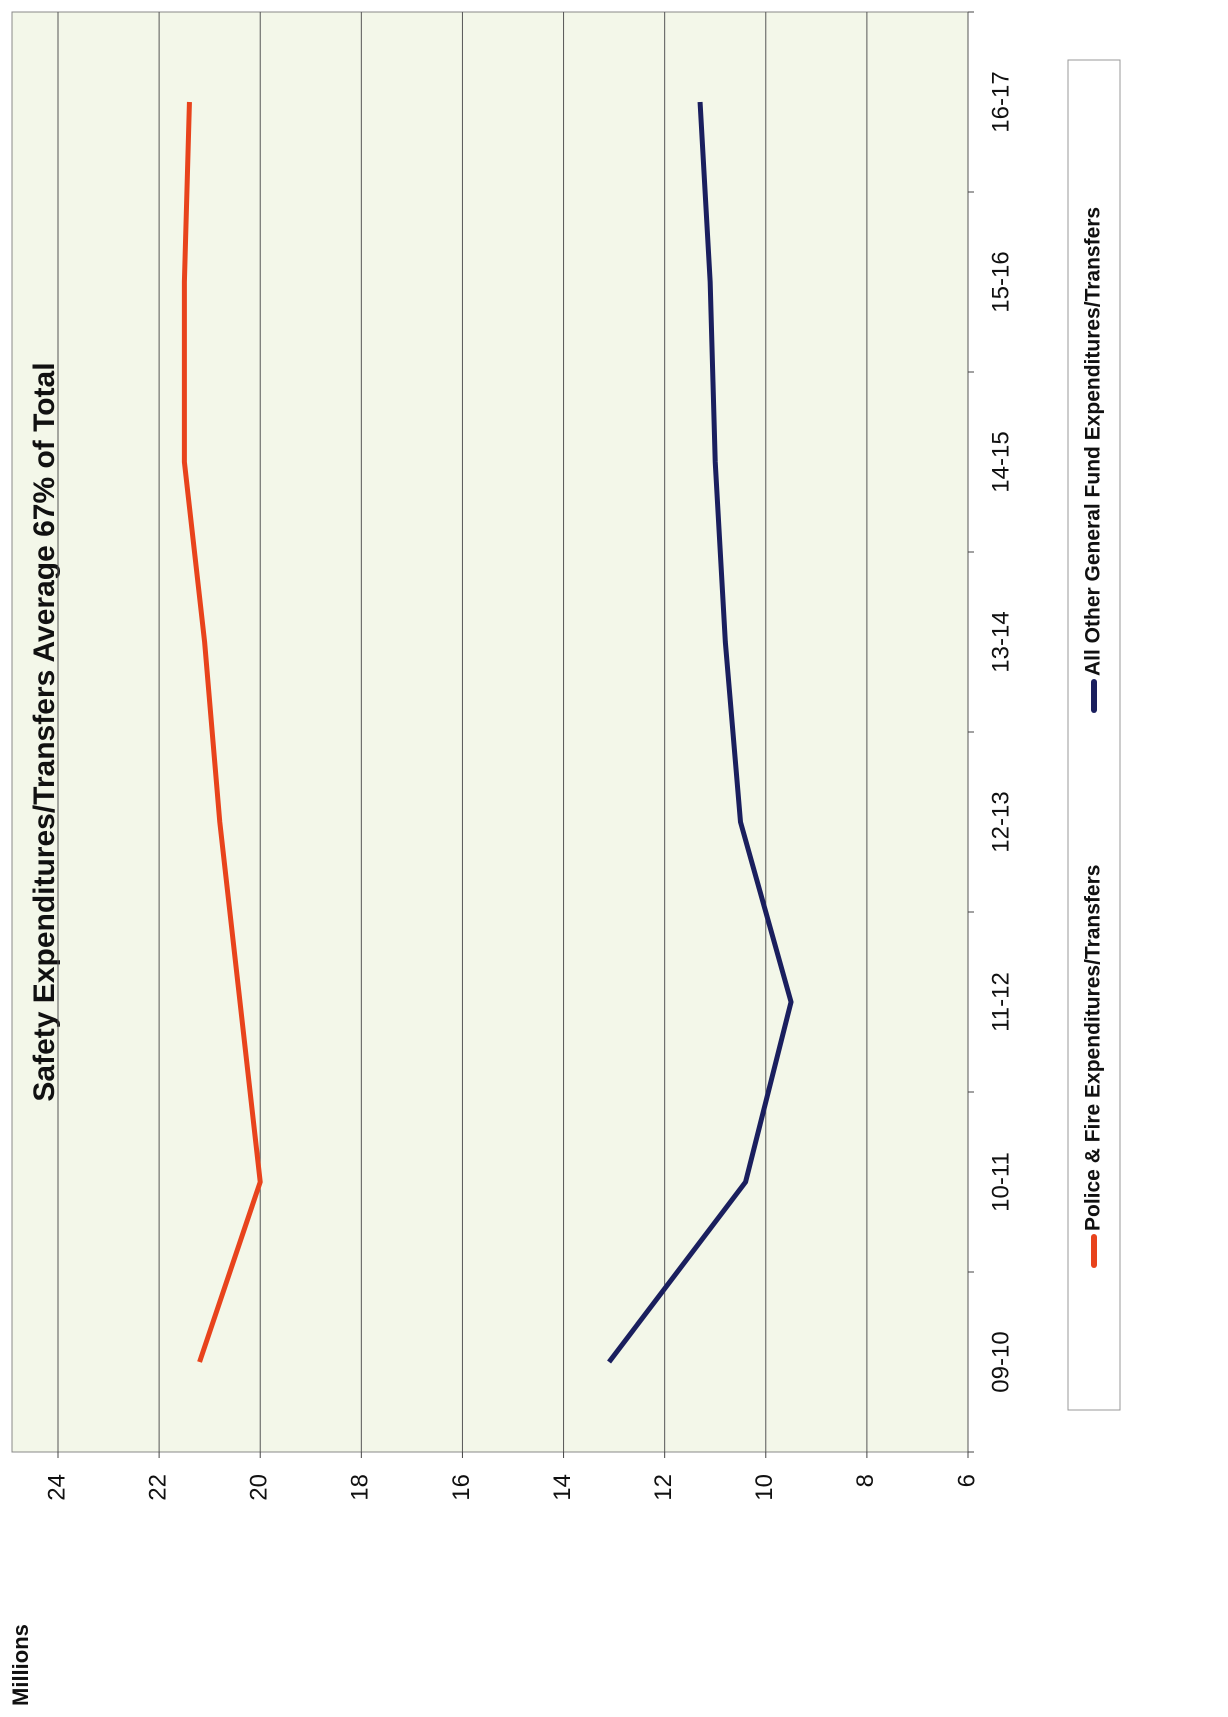  I want to click on x-tick-label: 14-15, so click(1000, 461).